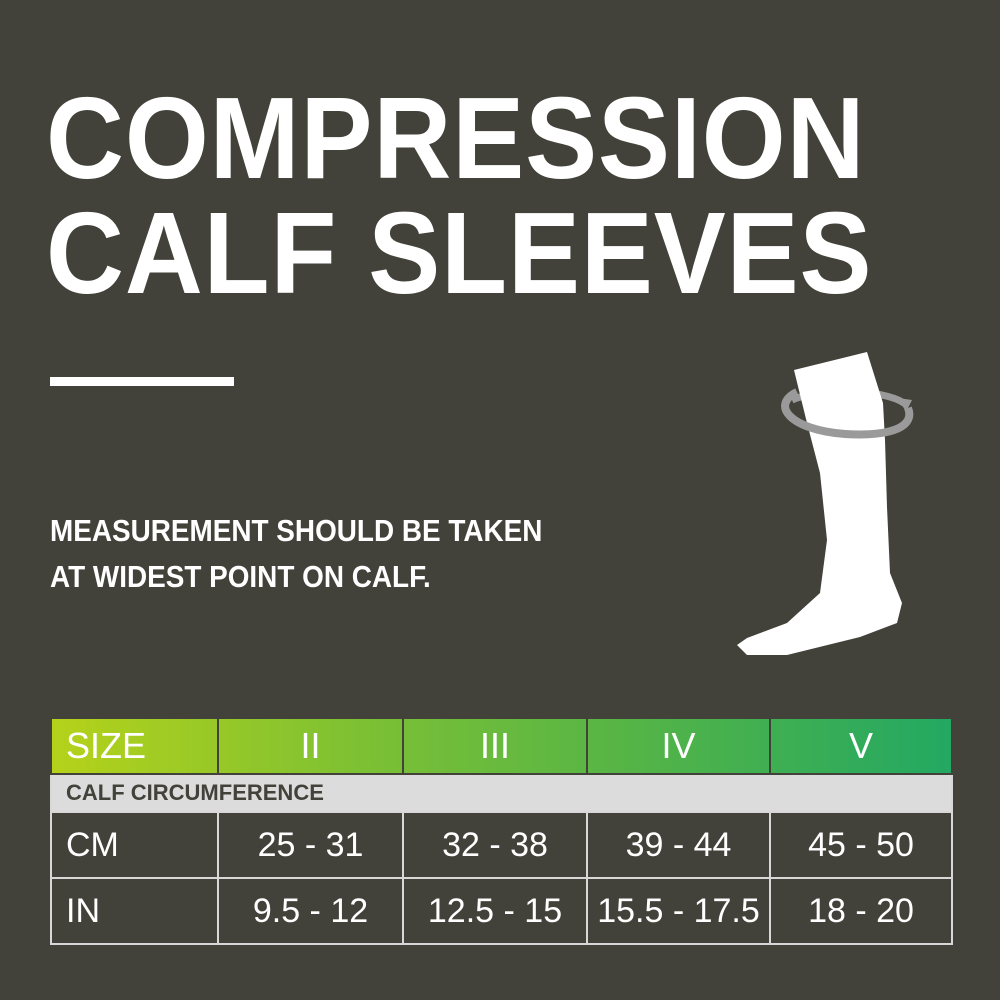 The image size is (1000, 1000). What do you see at coordinates (310, 911) in the screenshot?
I see `table-cell: 9.5 - 12` at bounding box center [310, 911].